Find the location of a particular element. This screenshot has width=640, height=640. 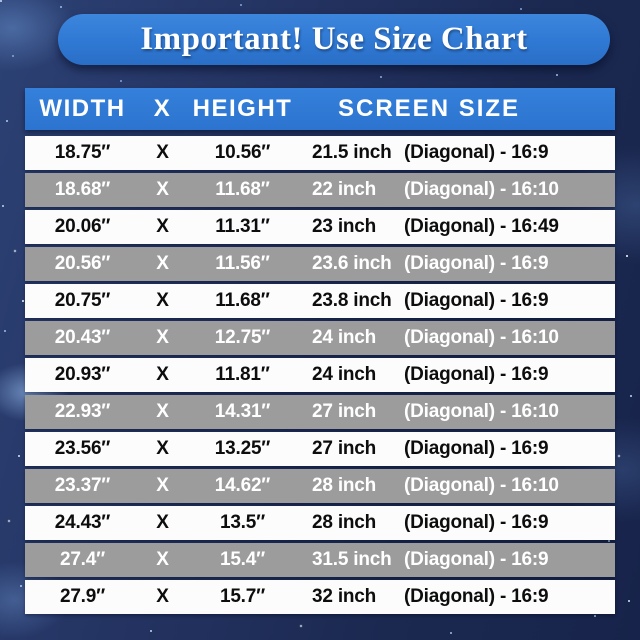

width-value: 27.9″ is located at coordinates (82, 596).